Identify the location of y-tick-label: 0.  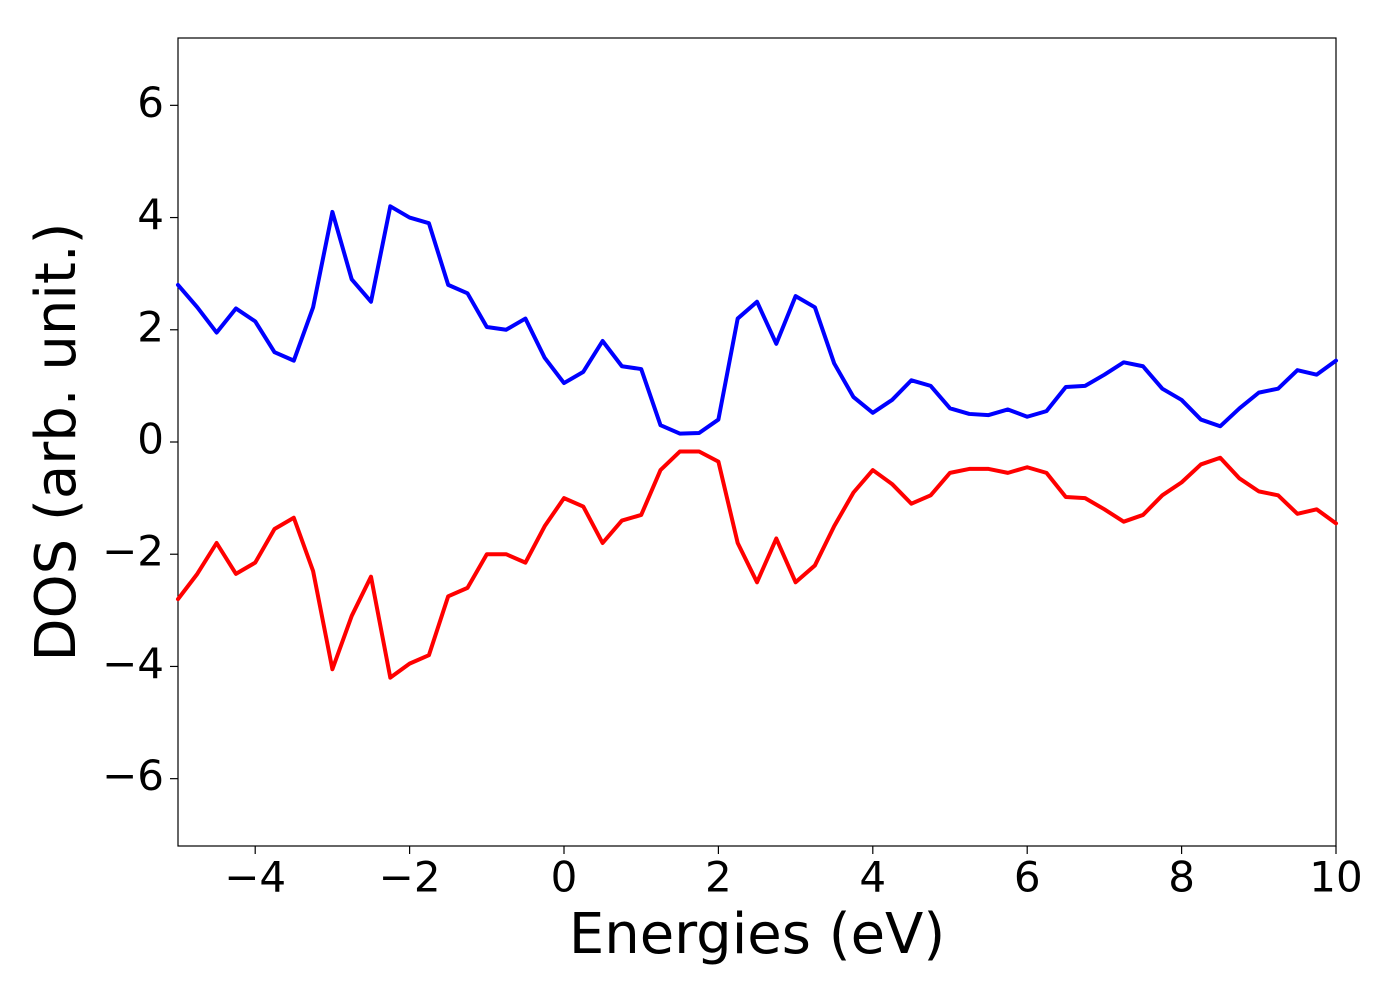
(150, 439).